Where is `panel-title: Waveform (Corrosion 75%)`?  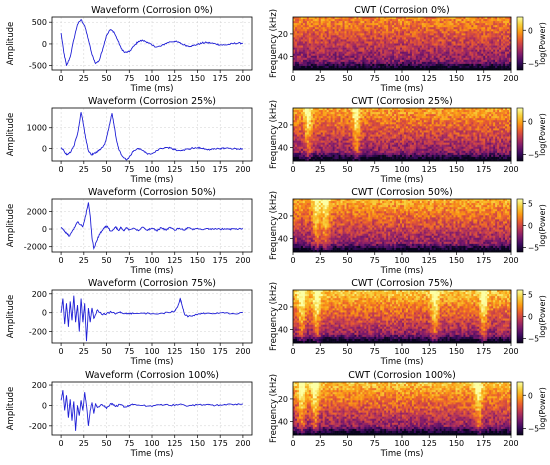 panel-title: Waveform (Corrosion 75%) is located at coordinates (152, 283).